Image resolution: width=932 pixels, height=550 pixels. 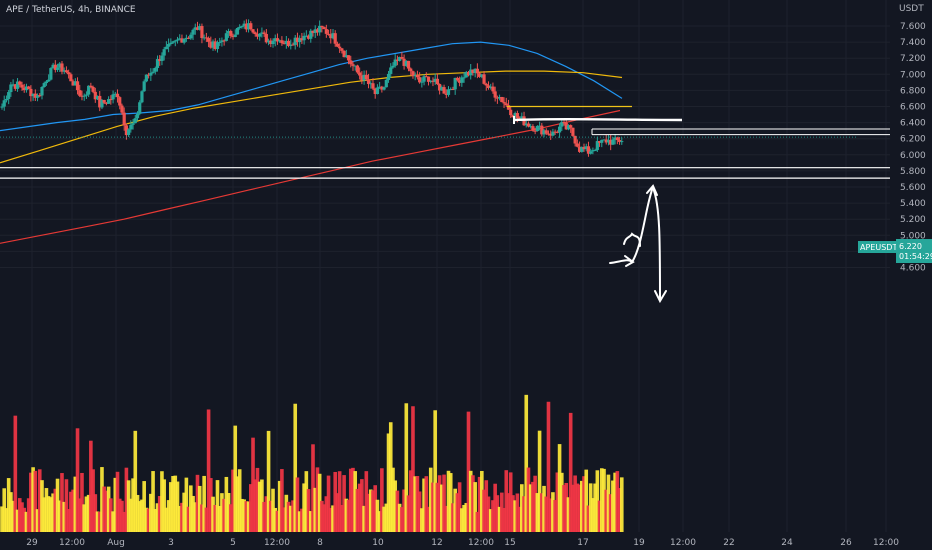 What do you see at coordinates (598, 119) in the screenshot?
I see `hand-drawn-line` at bounding box center [598, 119].